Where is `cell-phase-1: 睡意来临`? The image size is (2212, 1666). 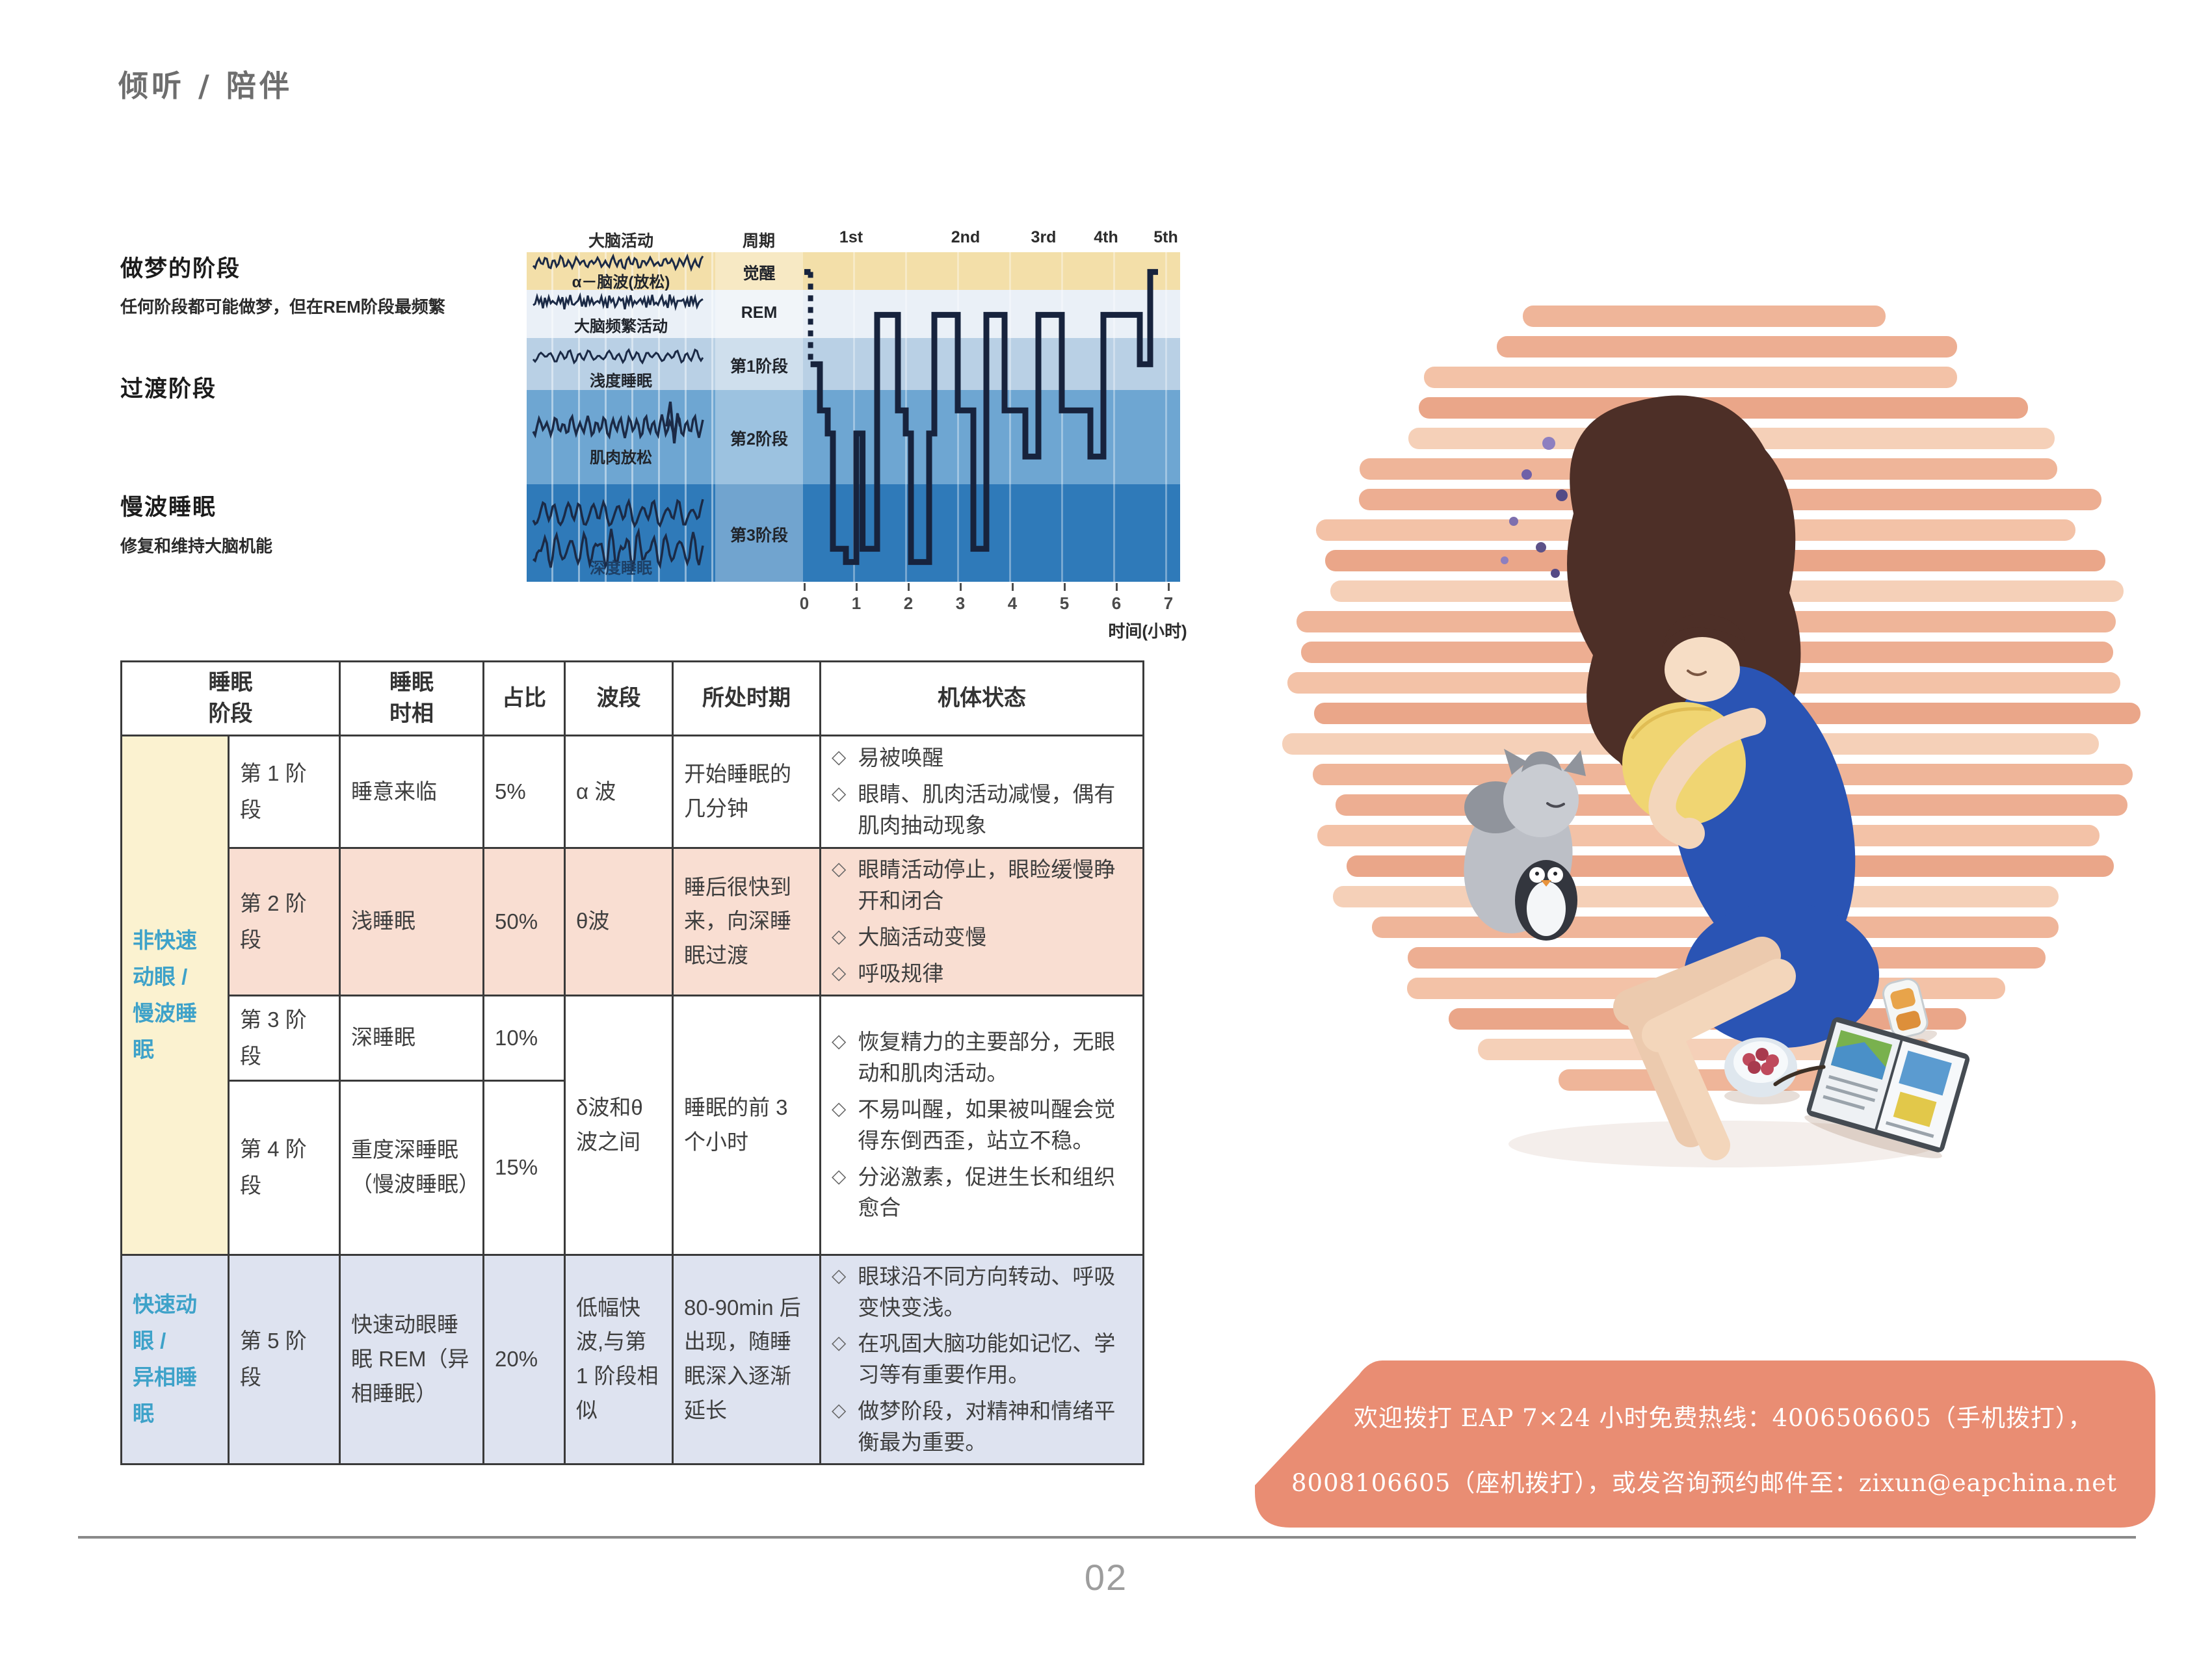 cell-phase-1: 睡意来临 is located at coordinates (411, 792).